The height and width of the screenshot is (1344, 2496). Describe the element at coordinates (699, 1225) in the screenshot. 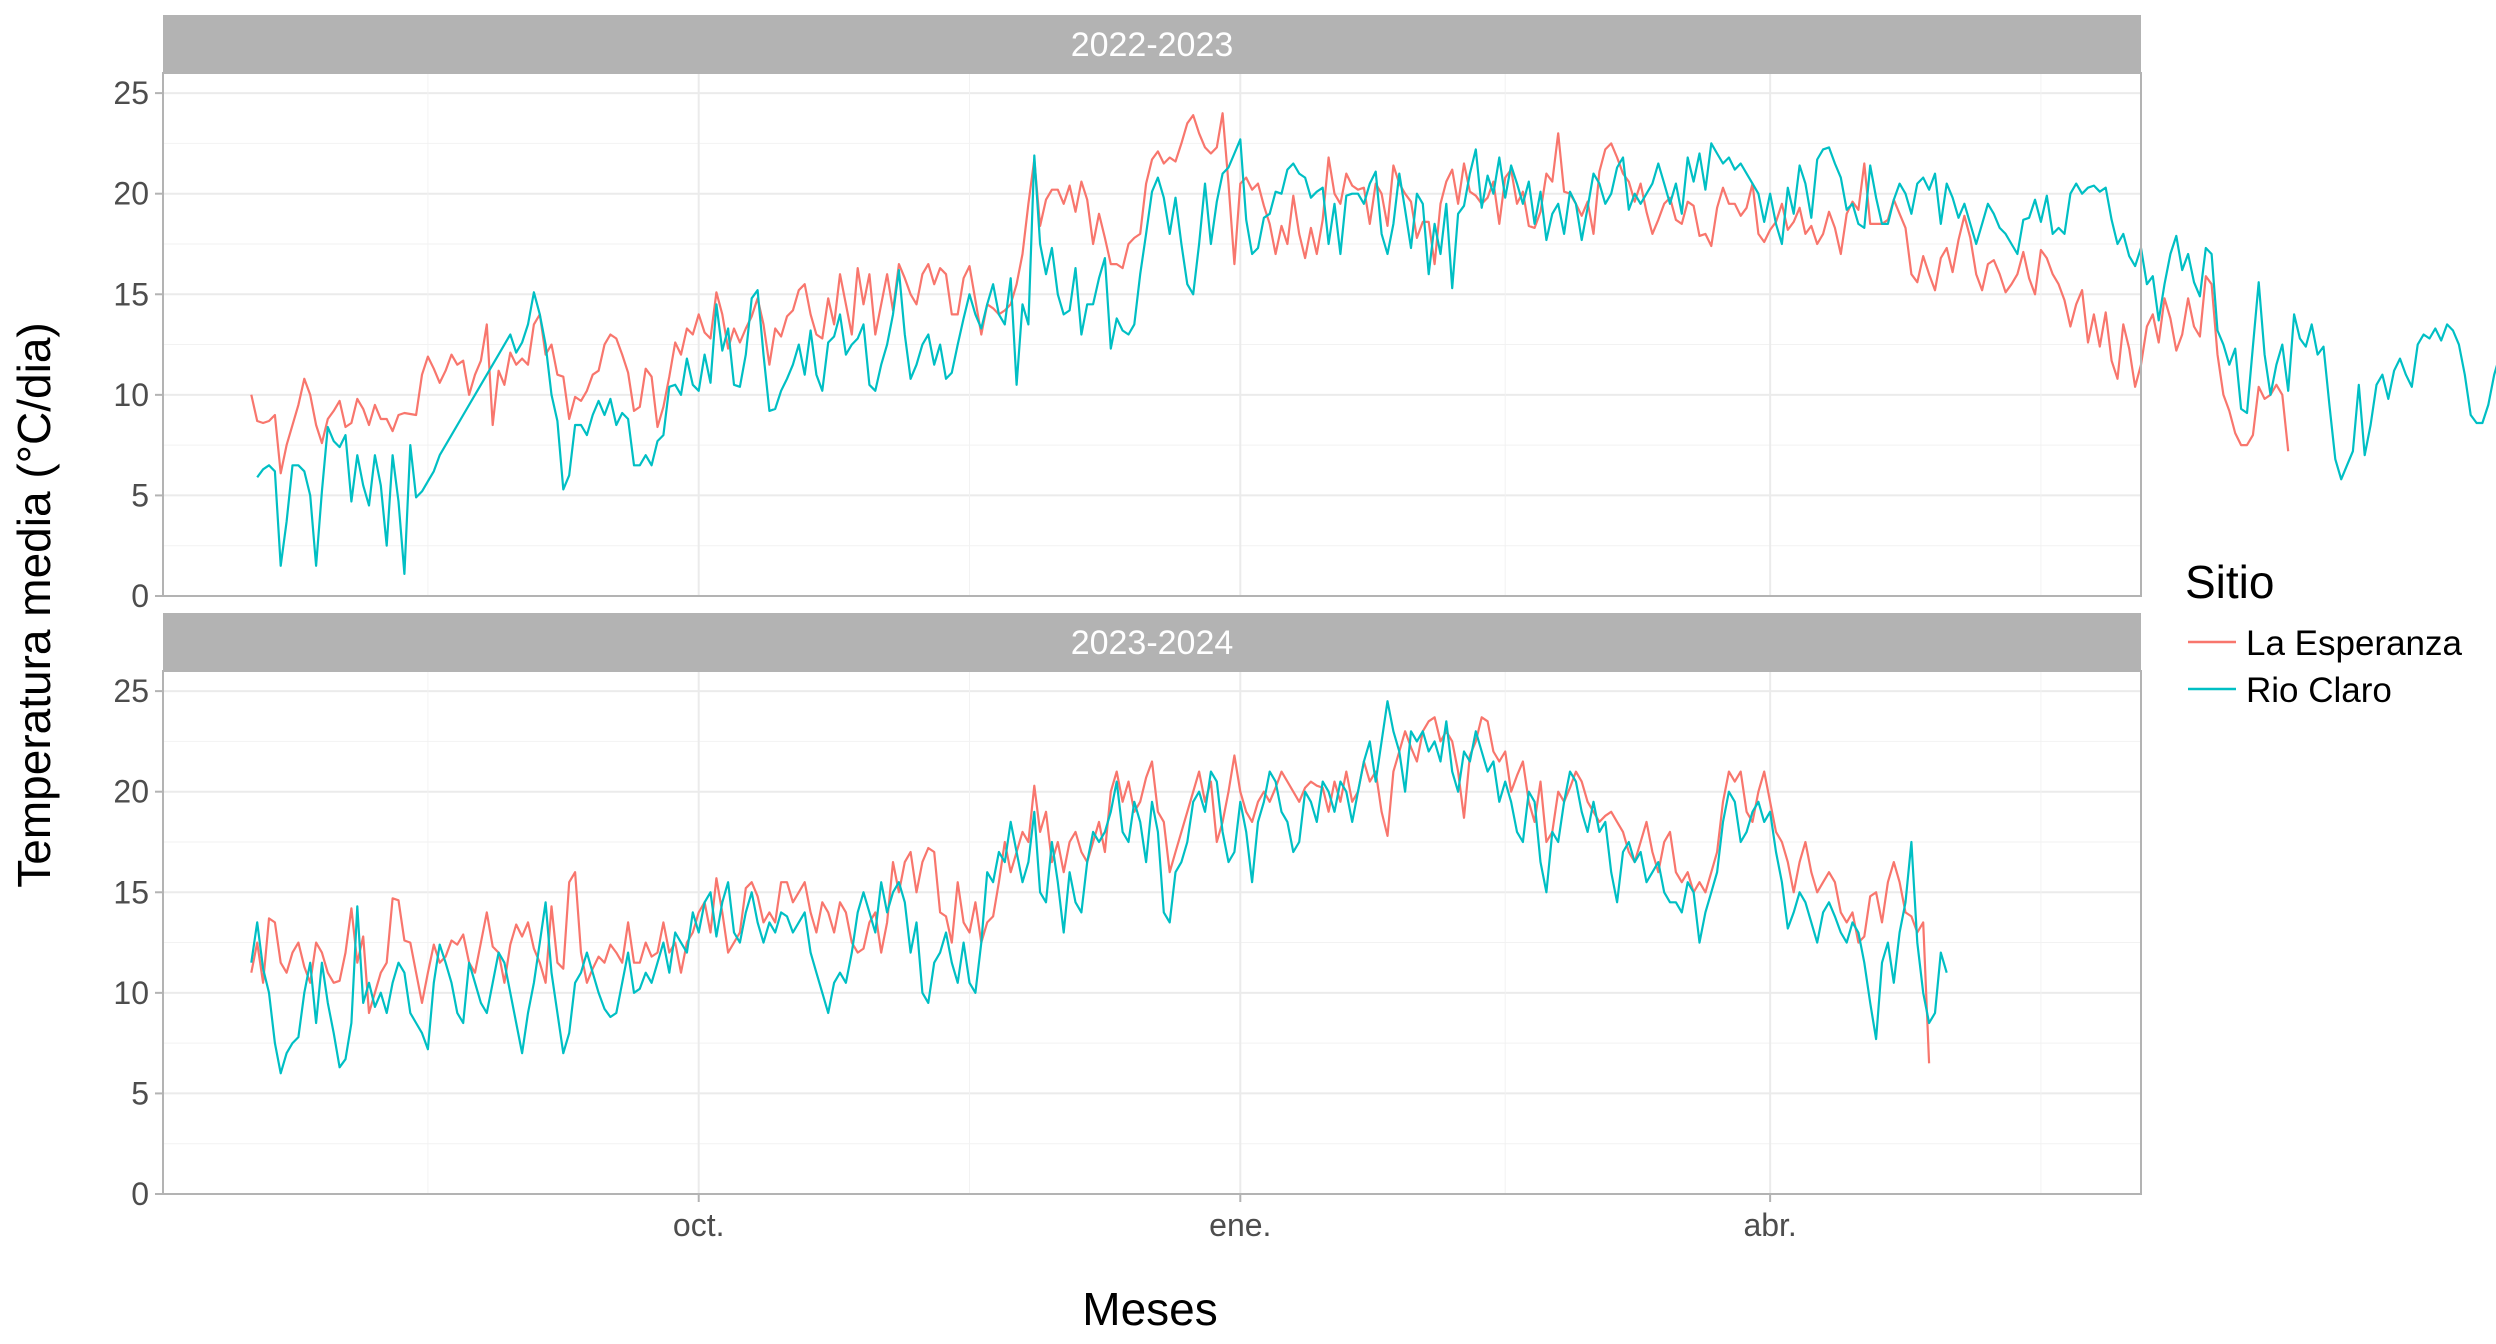

I see `x-tick-label: oct.` at that location.